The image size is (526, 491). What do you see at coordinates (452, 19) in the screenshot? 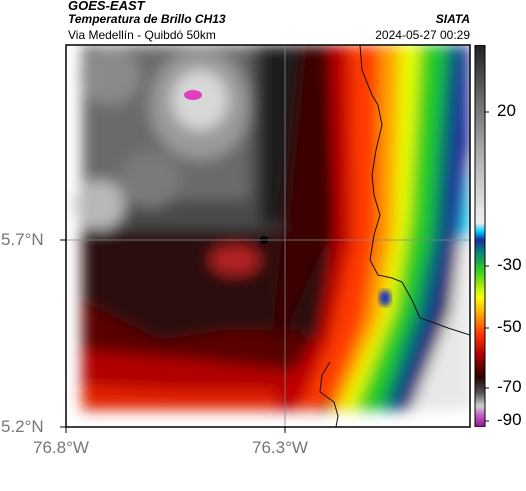
I see `source-label: SIATA` at bounding box center [452, 19].